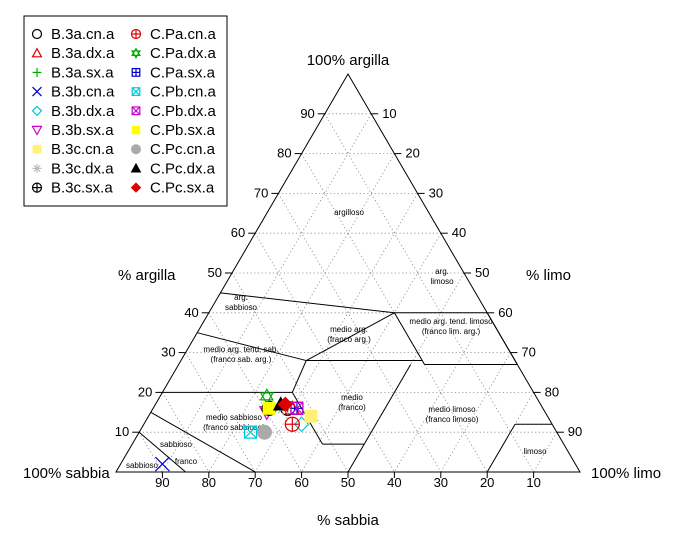 This screenshot has height=536, width=677. I want to click on legend-label: B.3a.sx.a, so click(82, 72).